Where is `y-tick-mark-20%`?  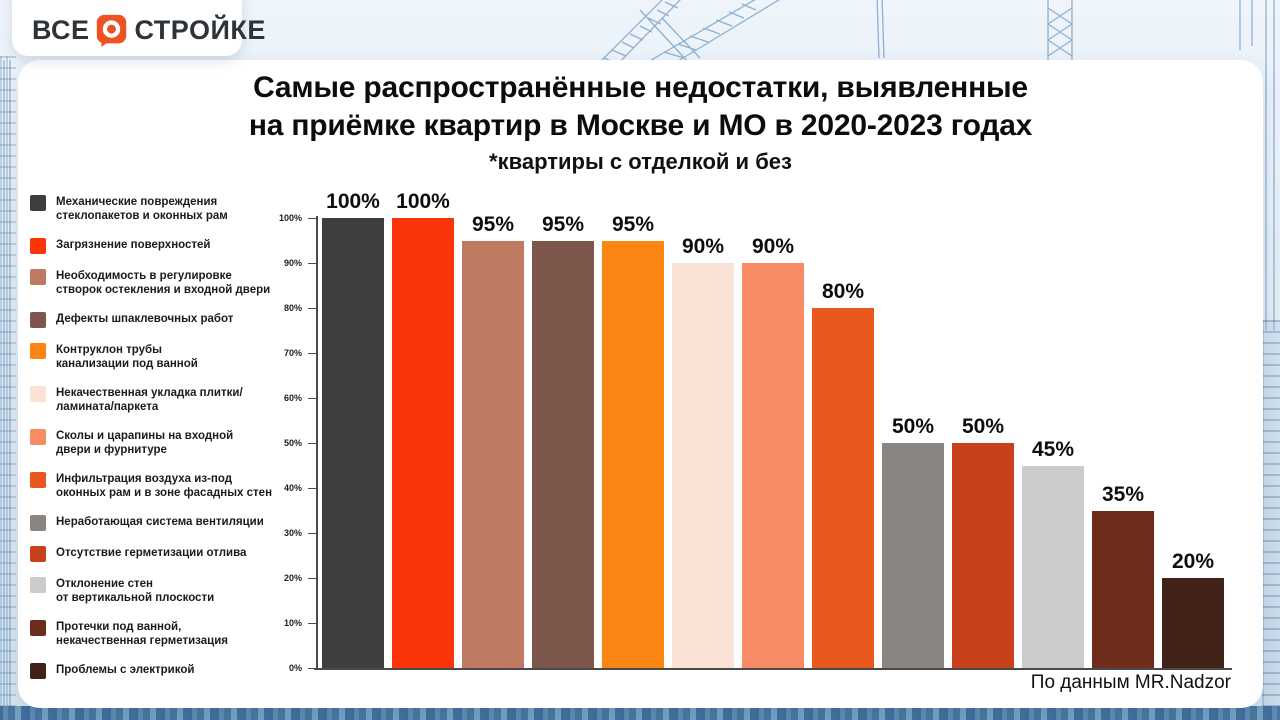 y-tick-mark-20% is located at coordinates (312, 578).